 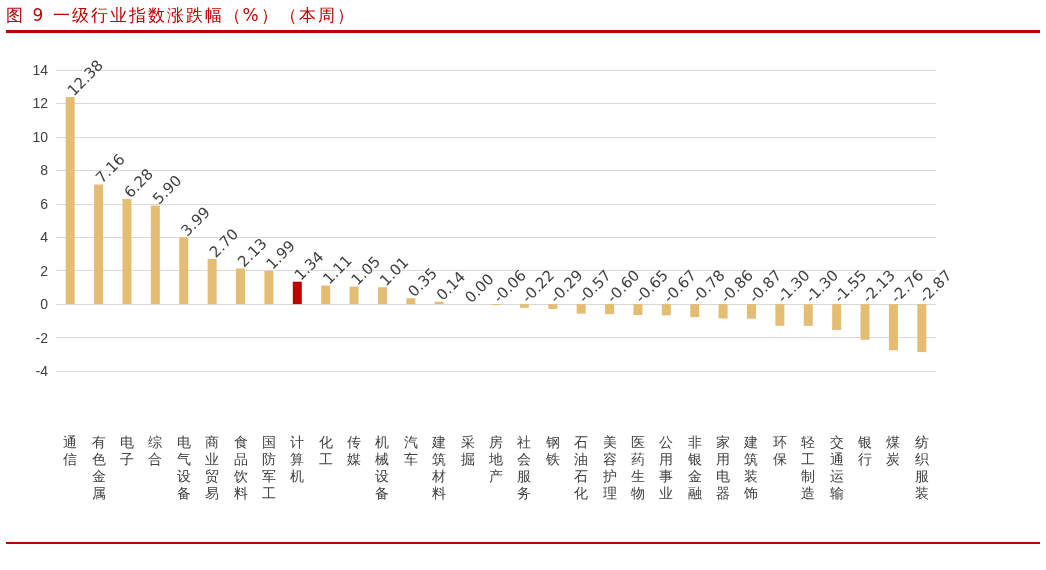 I want to click on y-tick-label: 14, so click(x=40, y=70).